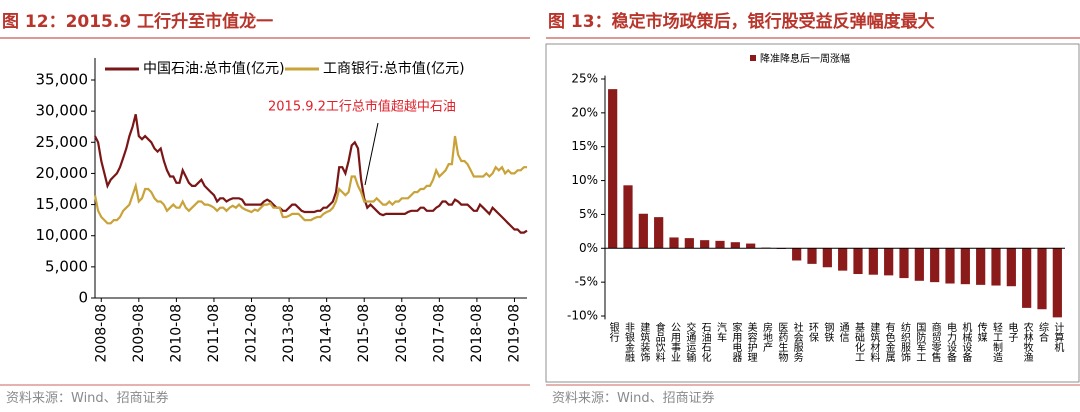  Describe the element at coordinates (137, 21) in the screenshot. I see `chart-title: 图 12：2015.9 工行升至市值龙一` at that location.